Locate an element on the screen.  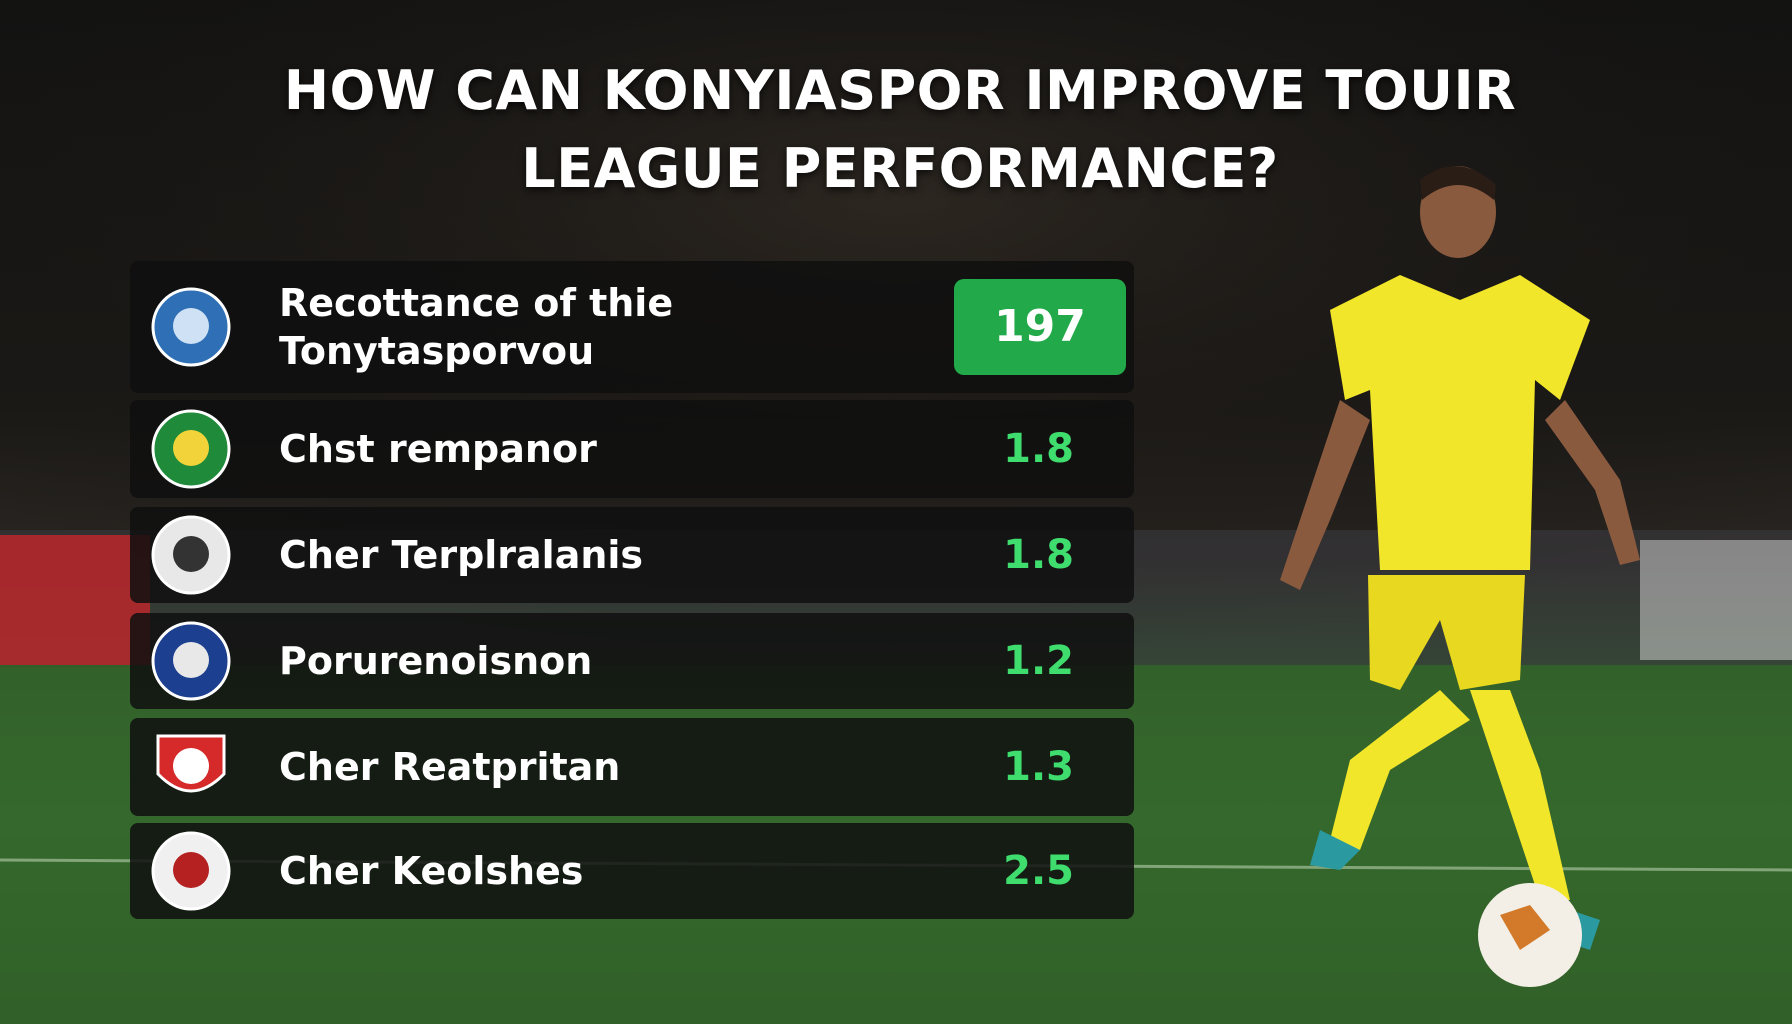
list-row: Porurenoisnon 1.2 is located at coordinates (632, 661).